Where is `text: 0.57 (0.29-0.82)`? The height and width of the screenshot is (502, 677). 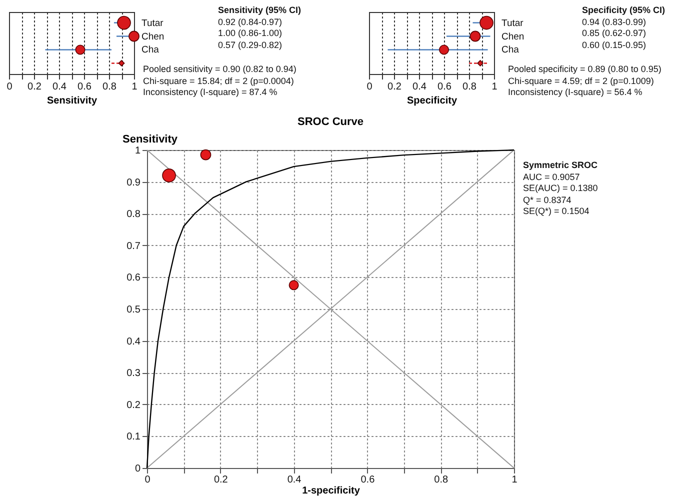 text: 0.57 (0.29-0.82) is located at coordinates (251, 45).